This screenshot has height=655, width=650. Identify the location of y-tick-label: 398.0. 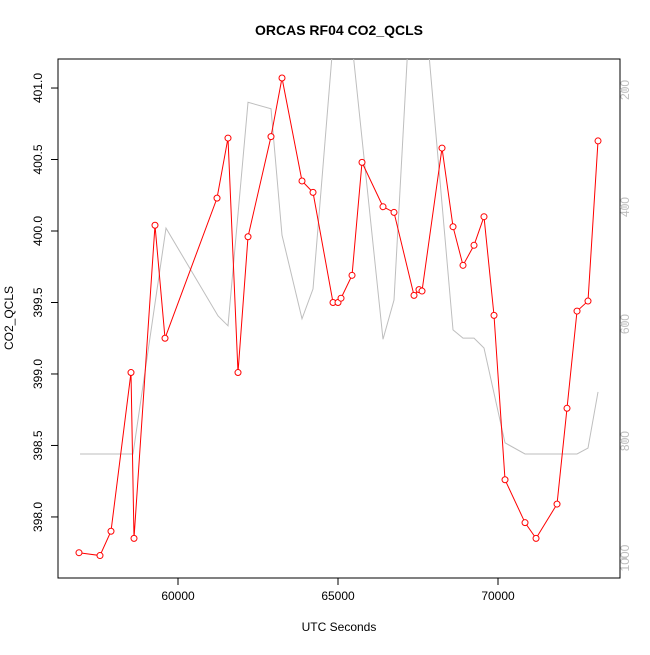
(38, 517).